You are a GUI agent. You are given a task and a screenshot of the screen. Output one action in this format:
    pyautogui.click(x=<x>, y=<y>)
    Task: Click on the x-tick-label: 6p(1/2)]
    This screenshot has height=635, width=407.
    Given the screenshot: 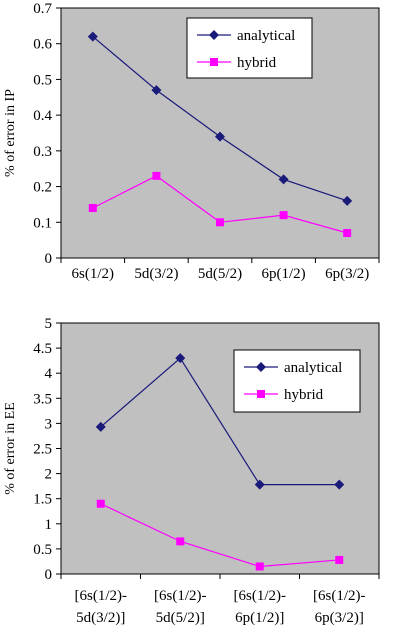 What is the action you would take?
    pyautogui.click(x=259, y=618)
    